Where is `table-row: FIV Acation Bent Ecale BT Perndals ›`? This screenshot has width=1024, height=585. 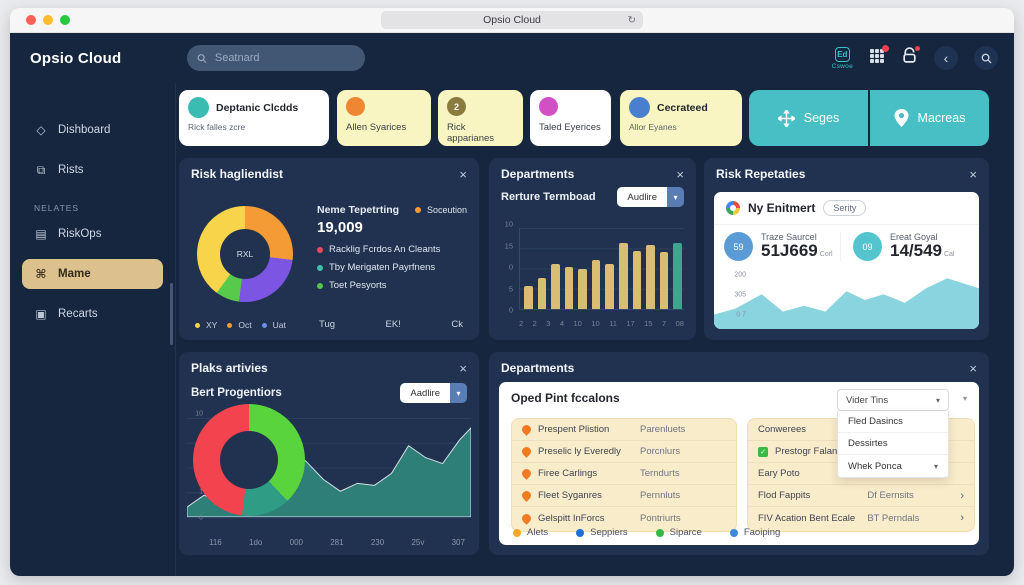
table-row: FIV Acation Bent Ecale BT Perndals › is located at coordinates (861, 518).